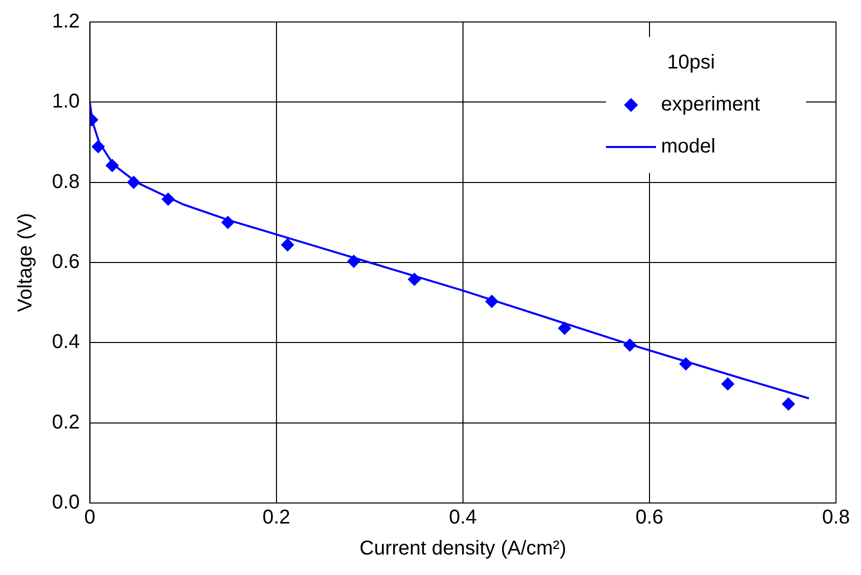 The image size is (861, 575). Describe the element at coordinates (90, 517) in the screenshot. I see `x-tick-label: 0` at that location.